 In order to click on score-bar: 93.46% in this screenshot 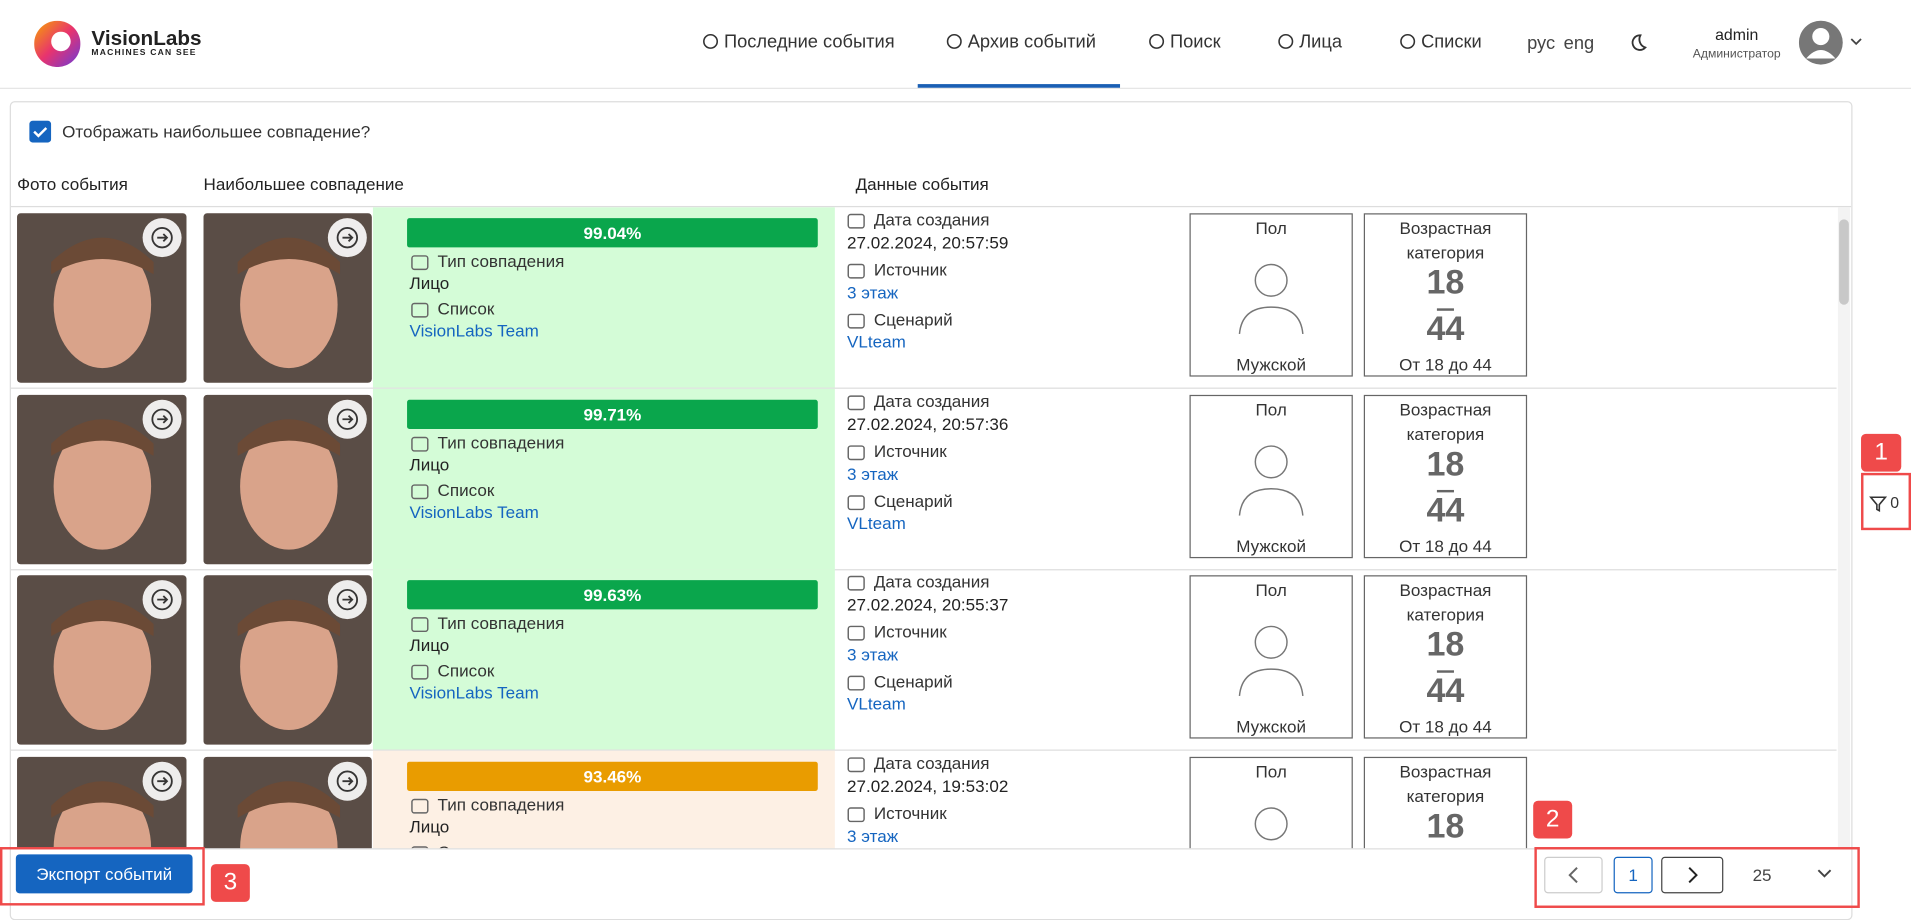, I will do `click(612, 776)`.